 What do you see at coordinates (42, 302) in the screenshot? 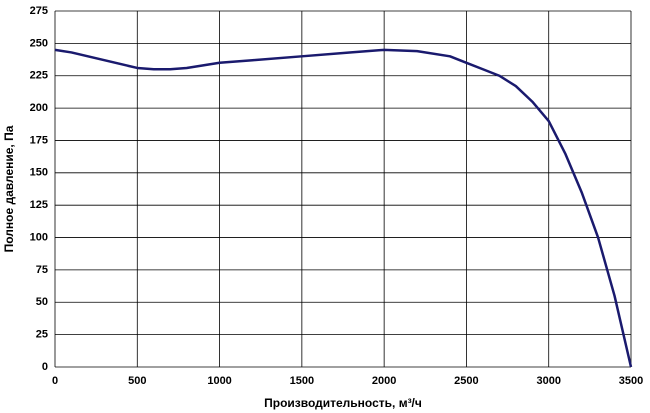
I see `y-tick-label: 50` at bounding box center [42, 302].